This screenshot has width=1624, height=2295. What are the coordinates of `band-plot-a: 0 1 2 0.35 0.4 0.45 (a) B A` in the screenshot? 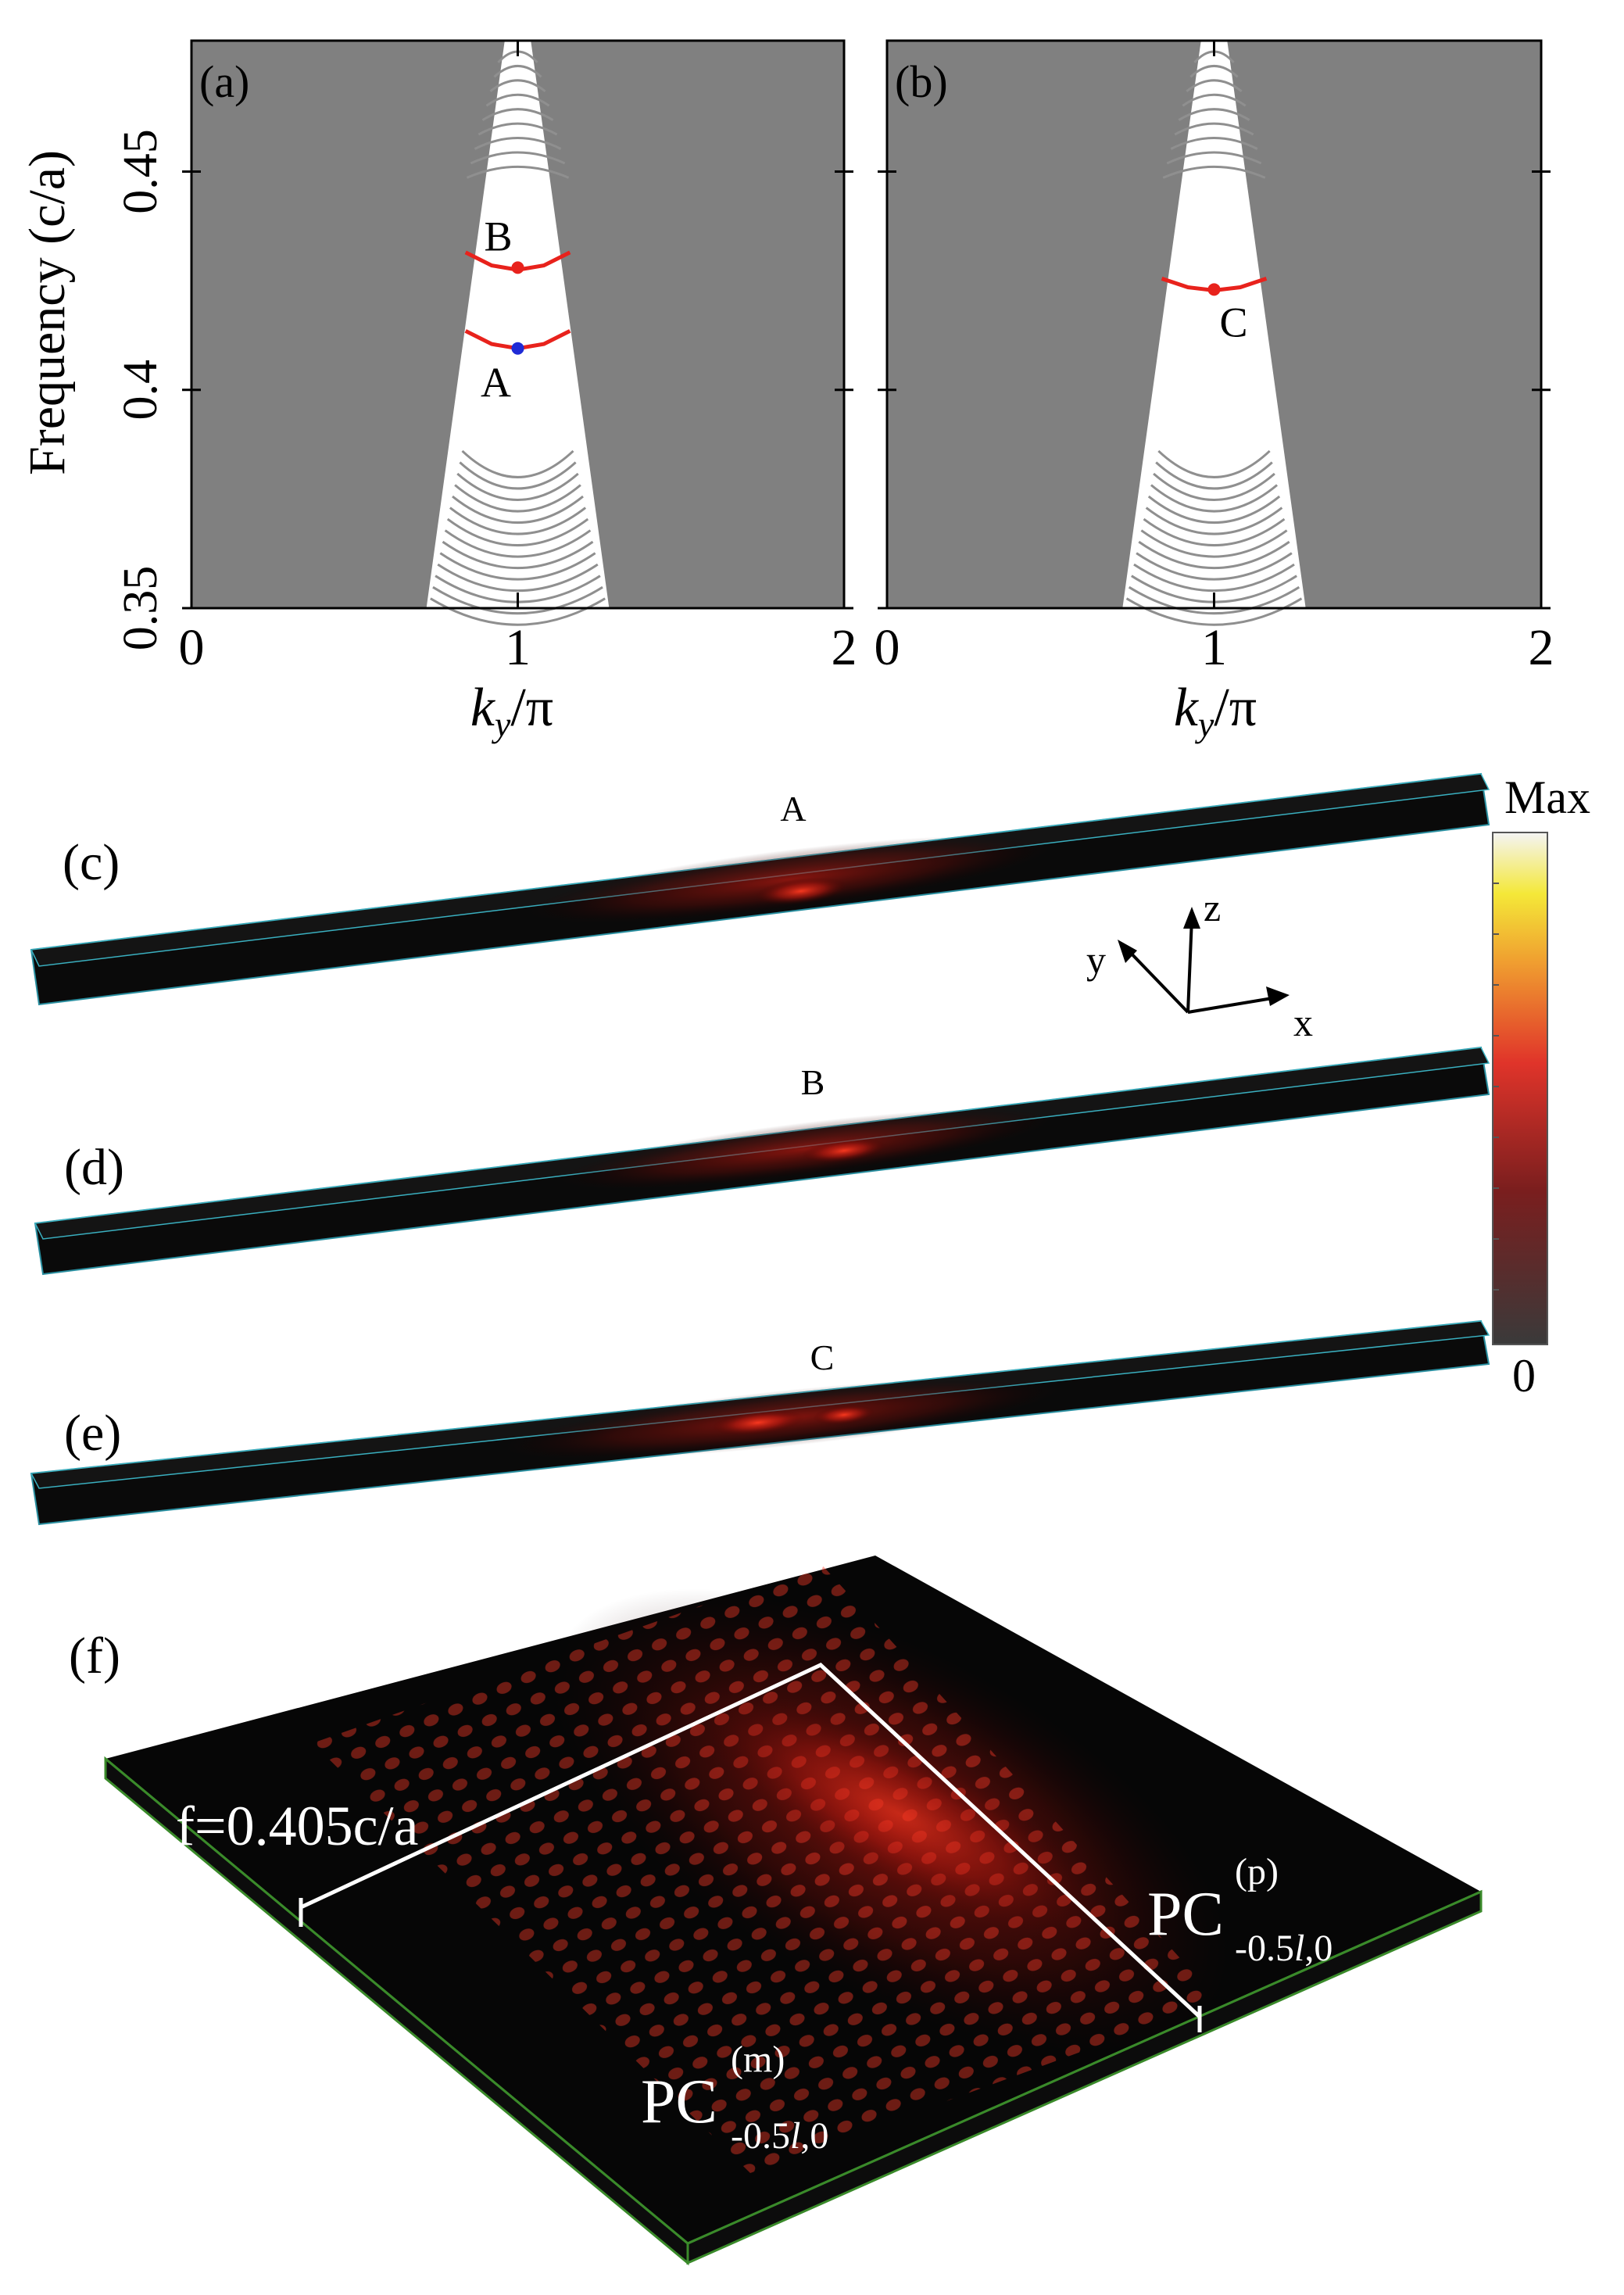 It's located at (485, 358).